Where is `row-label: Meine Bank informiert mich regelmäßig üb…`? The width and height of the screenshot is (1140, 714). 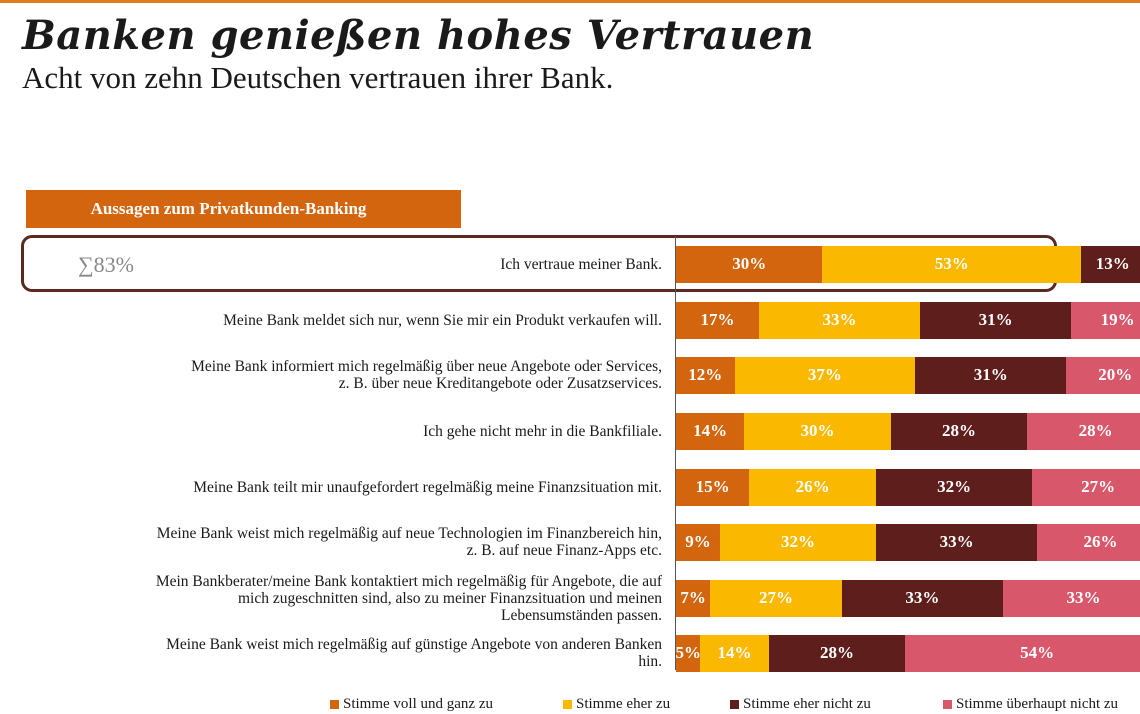
row-label: Meine Bank informiert mich regelmäßig üb… is located at coordinates (362, 375).